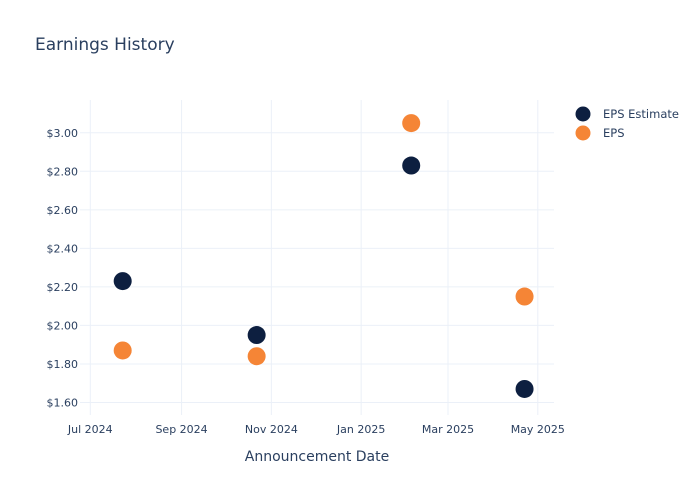 The height and width of the screenshot is (500, 700). What do you see at coordinates (271, 429) in the screenshot?
I see `x-tick-label: Nov 2024` at bounding box center [271, 429].